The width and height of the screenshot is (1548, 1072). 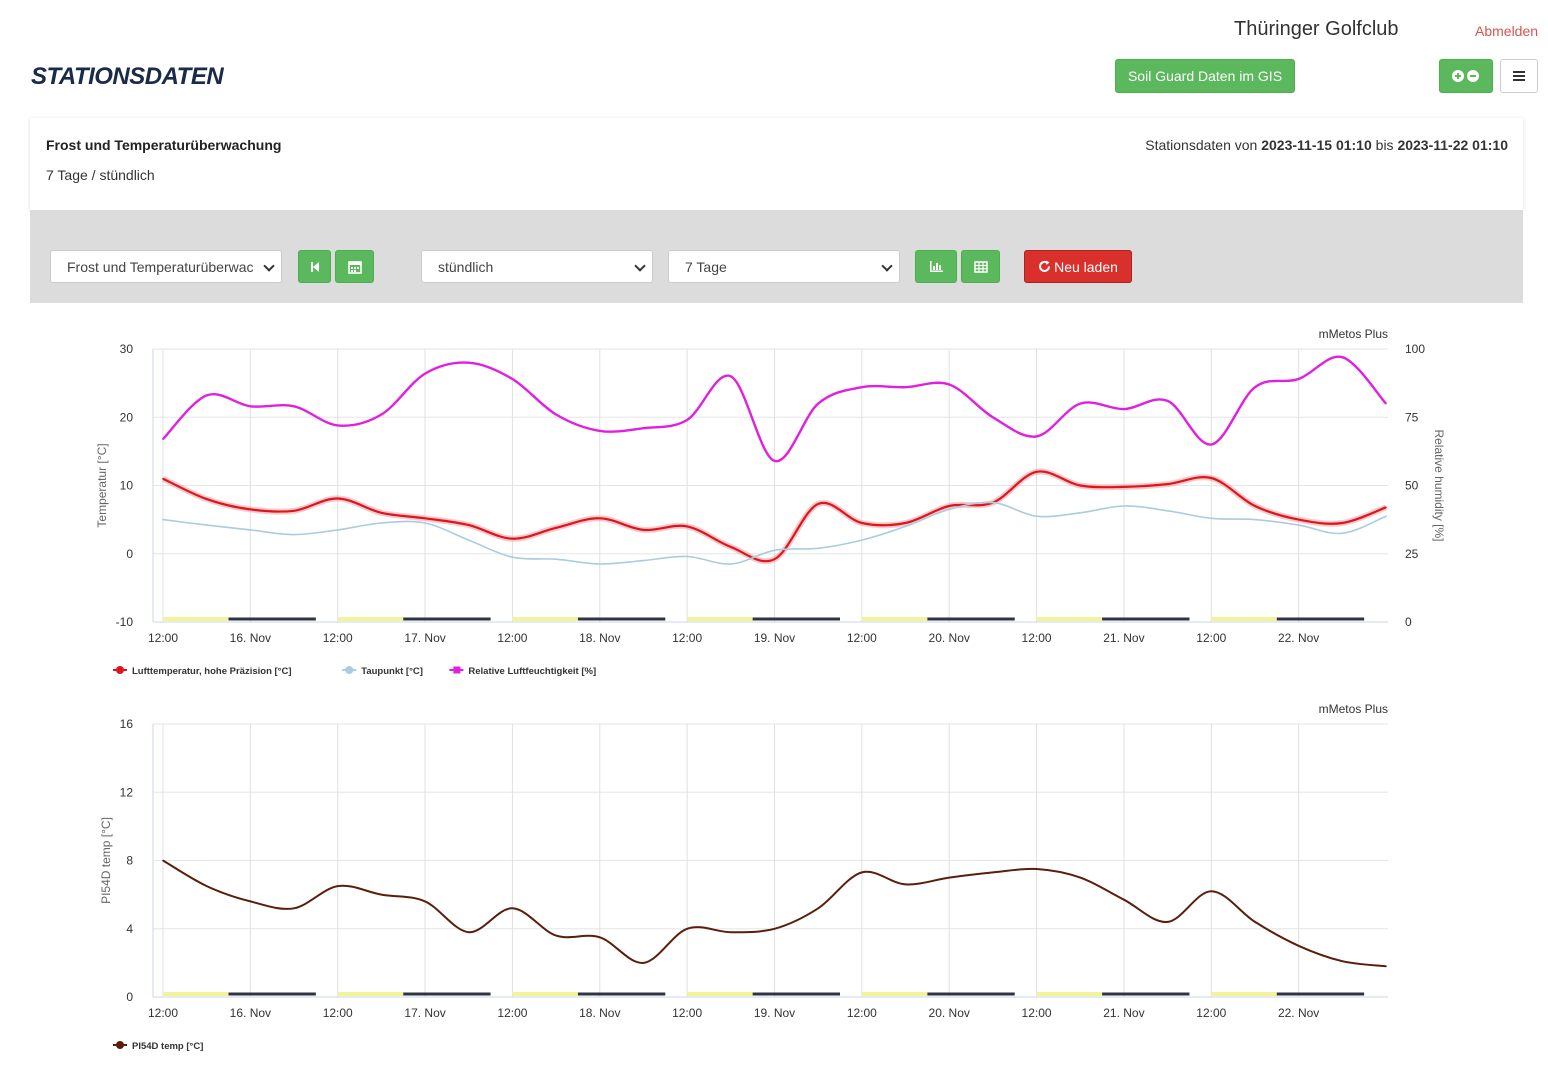 I want to click on panel-subtitle: 7 Tage / stündlich, so click(x=100, y=175).